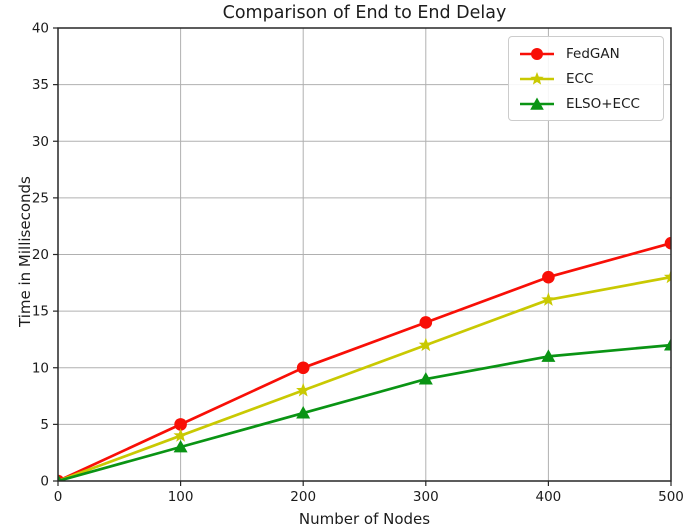  What do you see at coordinates (40, 255) in the screenshot?
I see `y-tick-label: 20` at bounding box center [40, 255].